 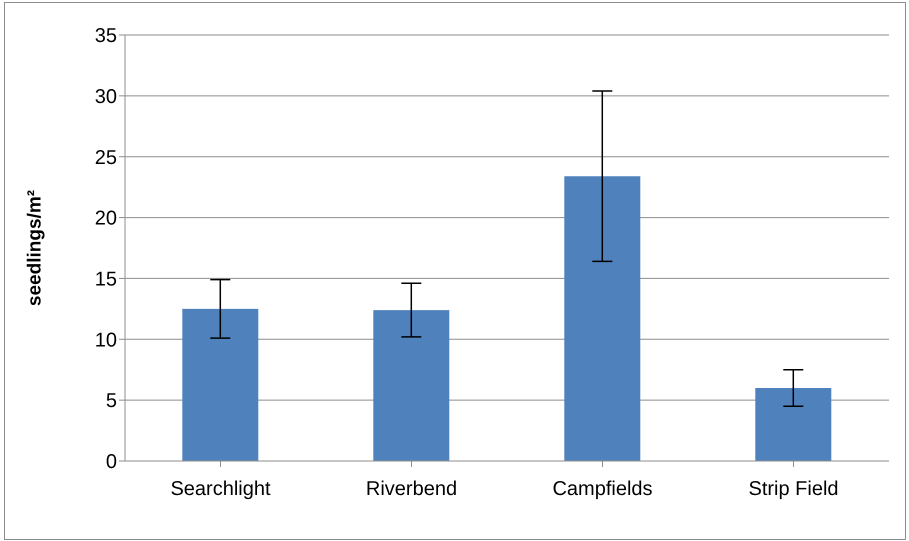 I want to click on x-tick-label: Strip Field, so click(x=793, y=489).